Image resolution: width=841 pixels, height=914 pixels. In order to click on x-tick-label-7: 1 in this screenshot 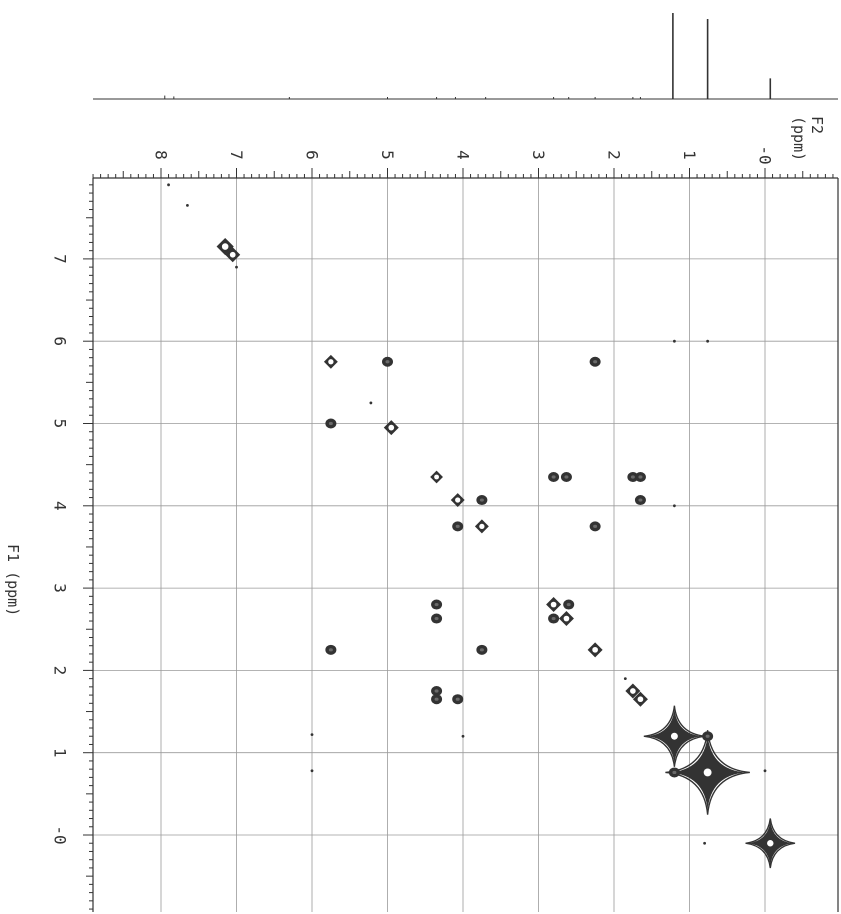, I will do `click(689, 155)`.